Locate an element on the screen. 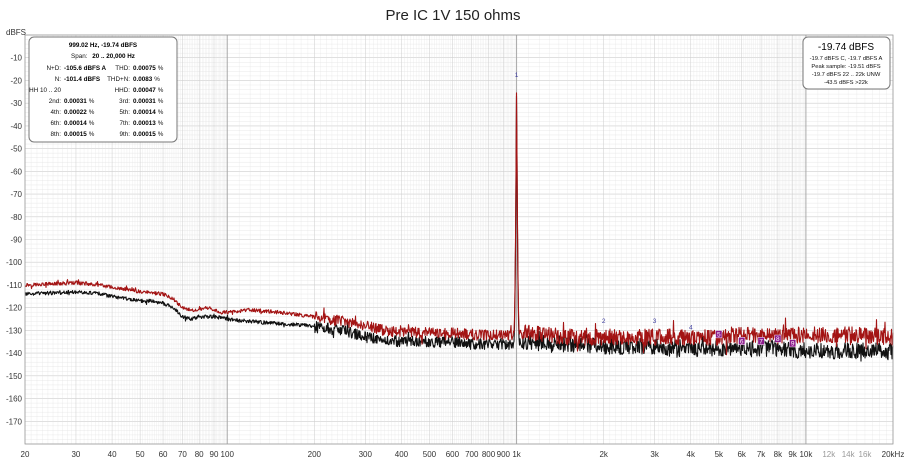  x-tick-label: 900 is located at coordinates (504, 454).